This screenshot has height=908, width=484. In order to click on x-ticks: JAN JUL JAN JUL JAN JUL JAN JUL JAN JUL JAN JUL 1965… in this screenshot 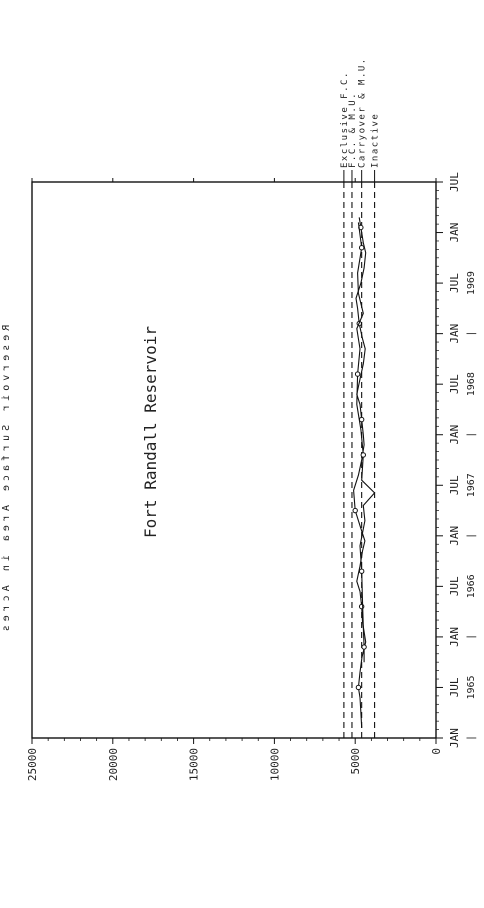, I will do `click(456, 460)`.